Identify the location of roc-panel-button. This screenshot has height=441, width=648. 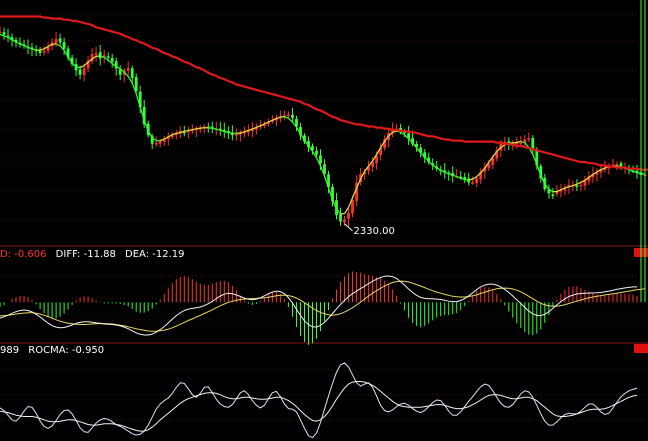
(641, 348).